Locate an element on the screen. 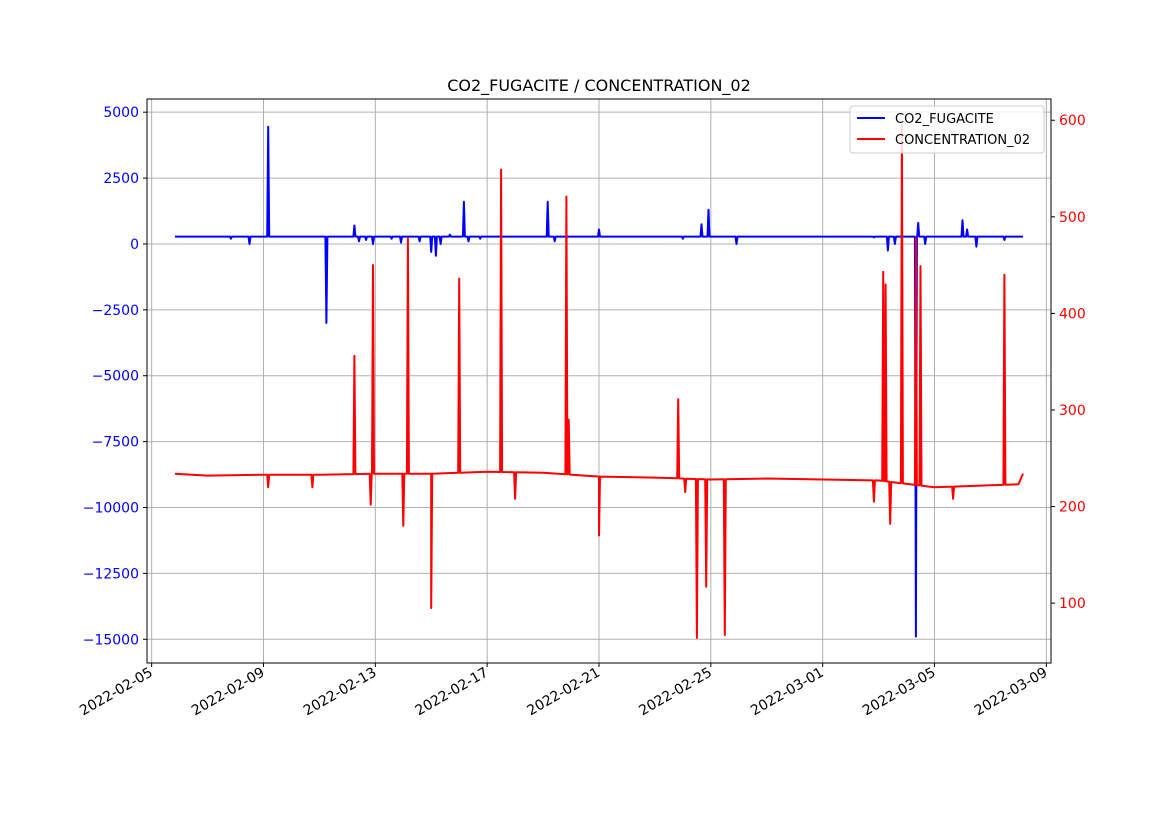 This screenshot has height=827, width=1169. legend-frame is located at coordinates (947, 129).